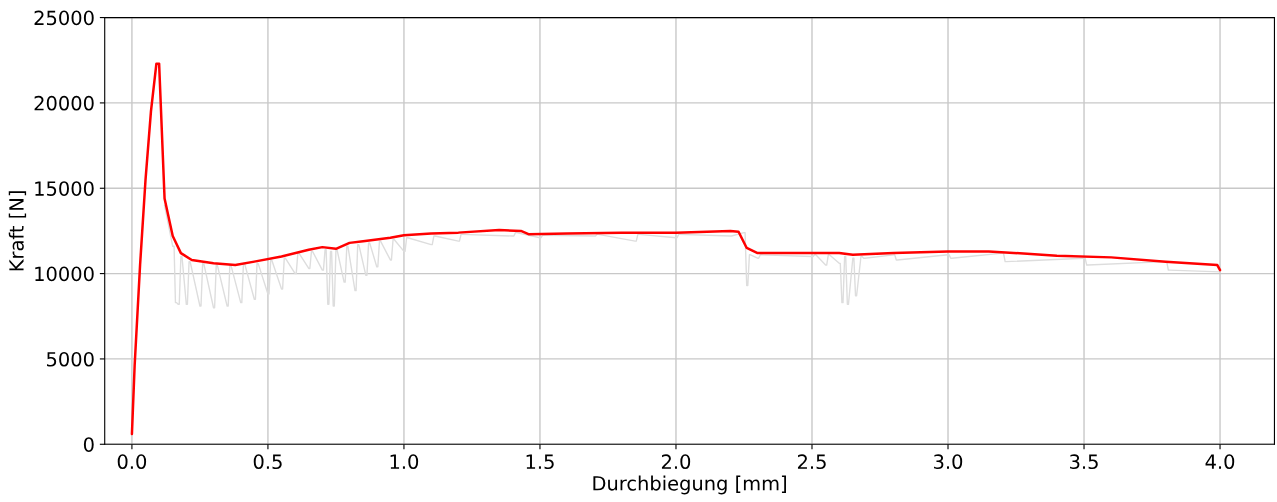 This screenshot has height=502, width=1277. I want to click on x-tick-label: 0.0, so click(132, 462).